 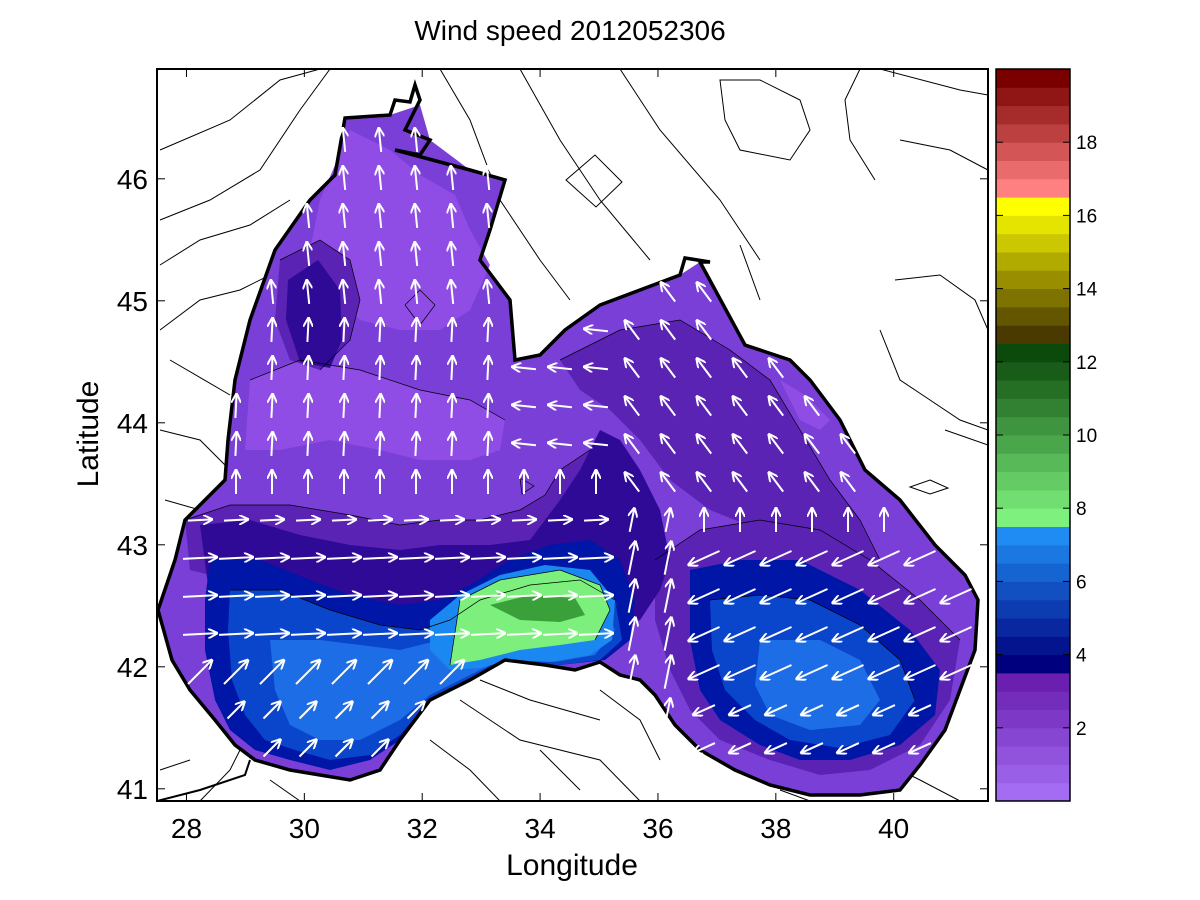 What do you see at coordinates (1081, 729) in the screenshot?
I see `colorbar-tick-label: 2` at bounding box center [1081, 729].